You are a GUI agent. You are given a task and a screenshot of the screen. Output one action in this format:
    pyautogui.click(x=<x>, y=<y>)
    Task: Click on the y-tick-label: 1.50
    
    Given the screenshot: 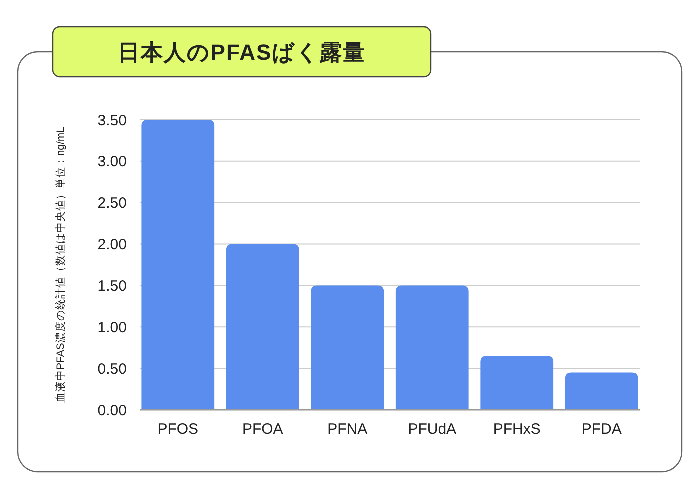 What is the action you would take?
    pyautogui.click(x=112, y=286)
    